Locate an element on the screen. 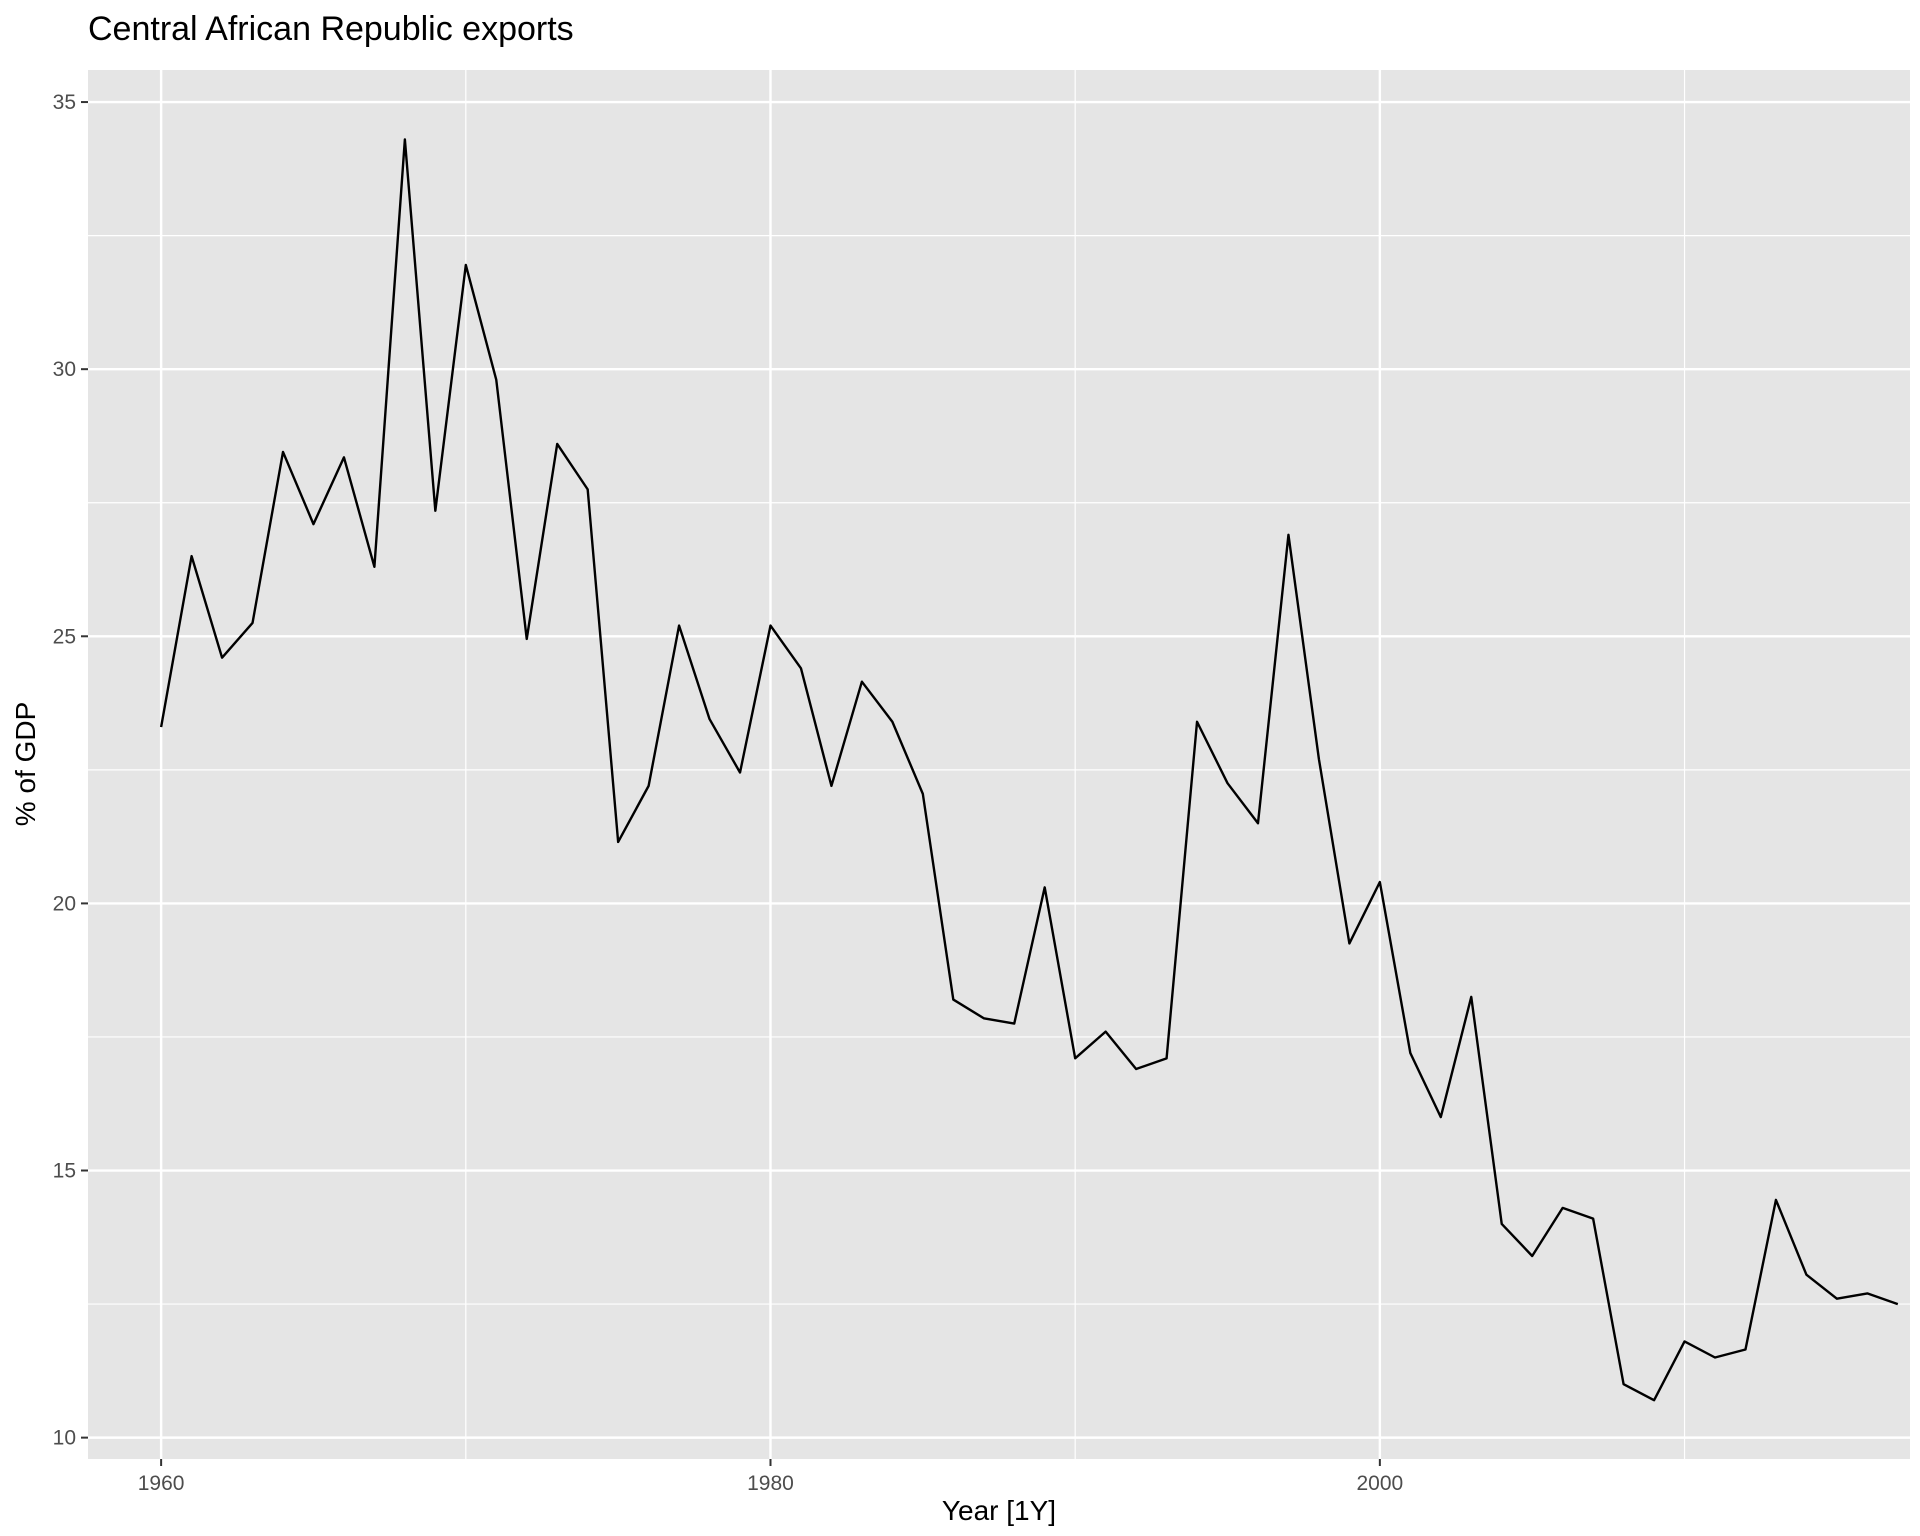 Image resolution: width=1920 pixels, height=1536 pixels. y-axis-title: % of GDP is located at coordinates (25, 764).